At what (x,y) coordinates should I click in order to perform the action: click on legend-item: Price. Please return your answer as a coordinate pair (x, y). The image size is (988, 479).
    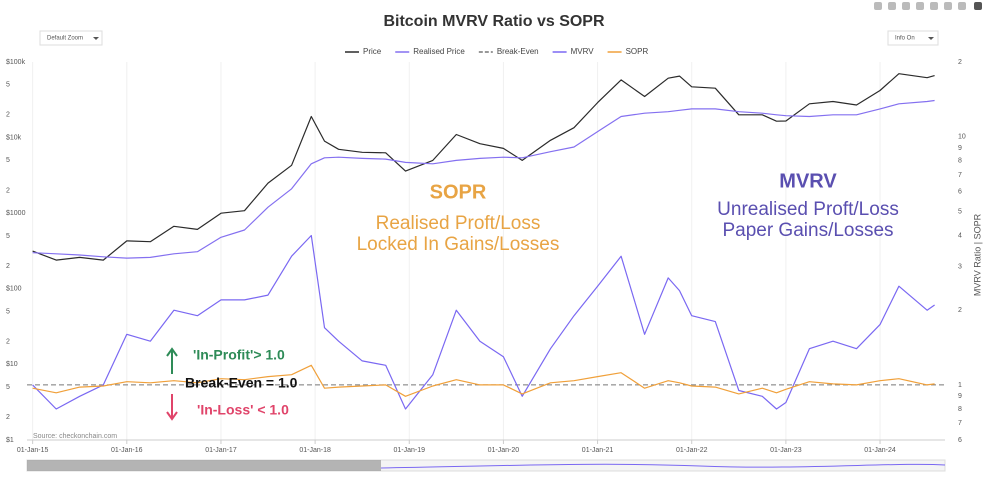
    Looking at the image, I should click on (363, 51).